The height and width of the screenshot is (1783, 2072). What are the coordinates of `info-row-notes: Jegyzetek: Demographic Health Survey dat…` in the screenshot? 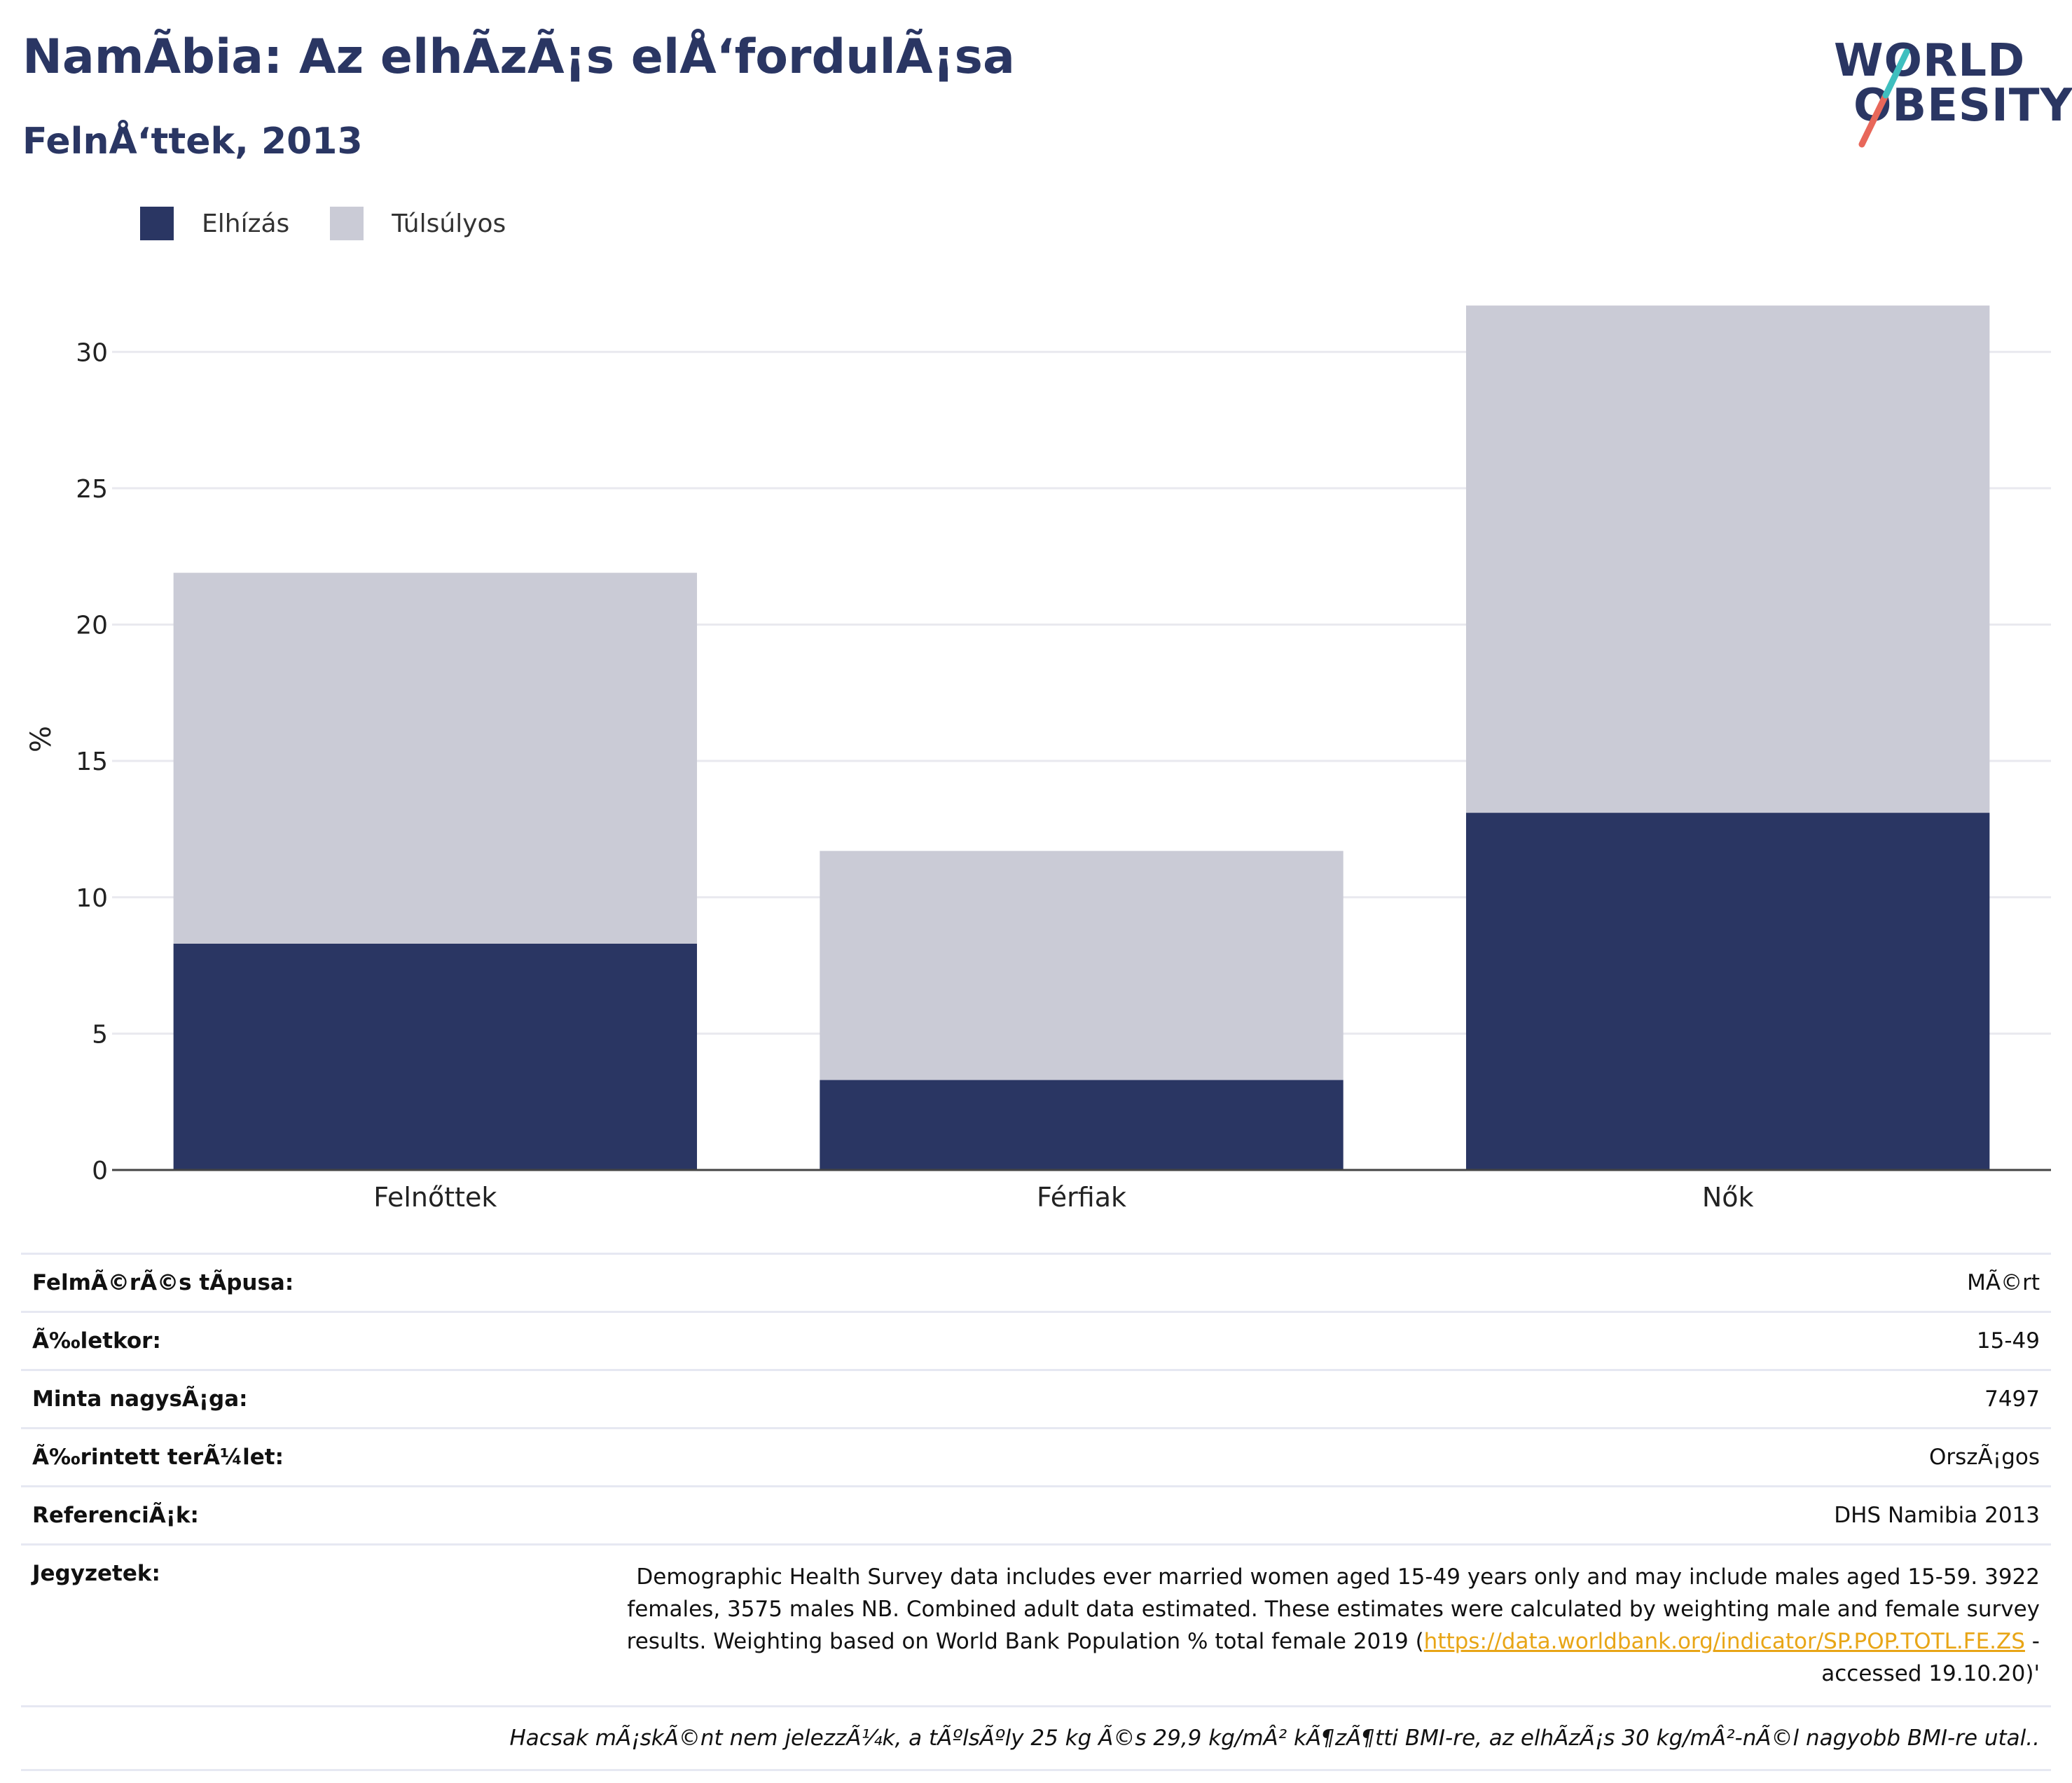 It's located at (1036, 1624).